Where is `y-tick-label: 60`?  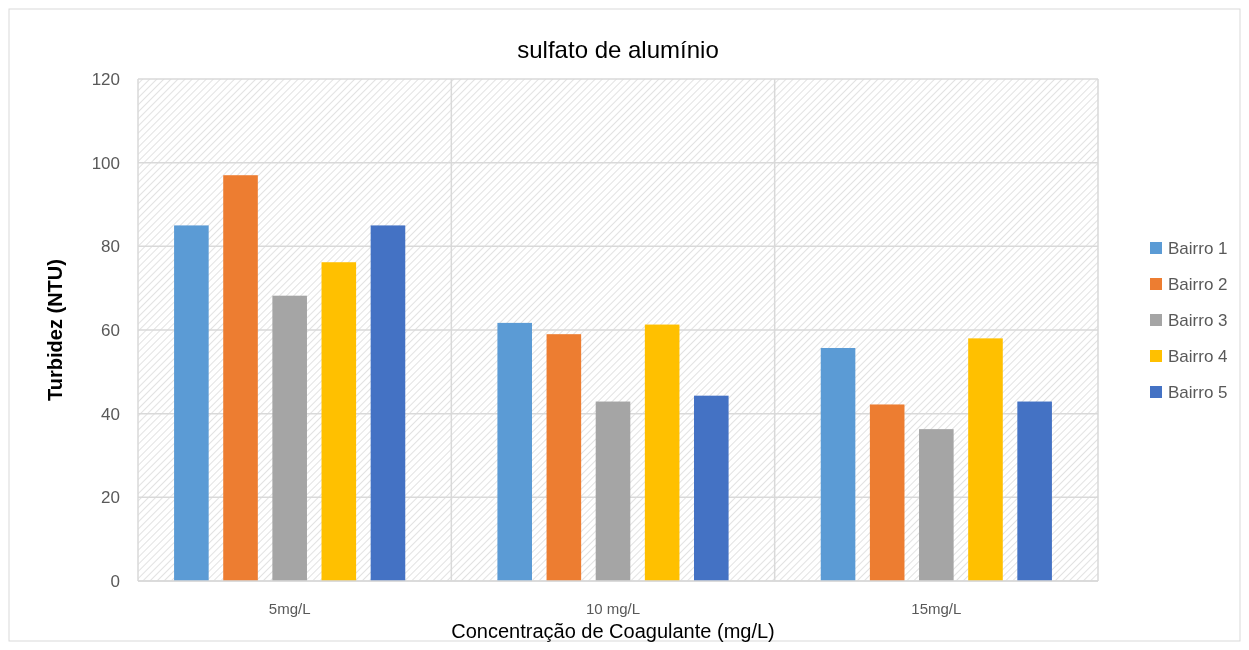
y-tick-label: 60 is located at coordinates (110, 330).